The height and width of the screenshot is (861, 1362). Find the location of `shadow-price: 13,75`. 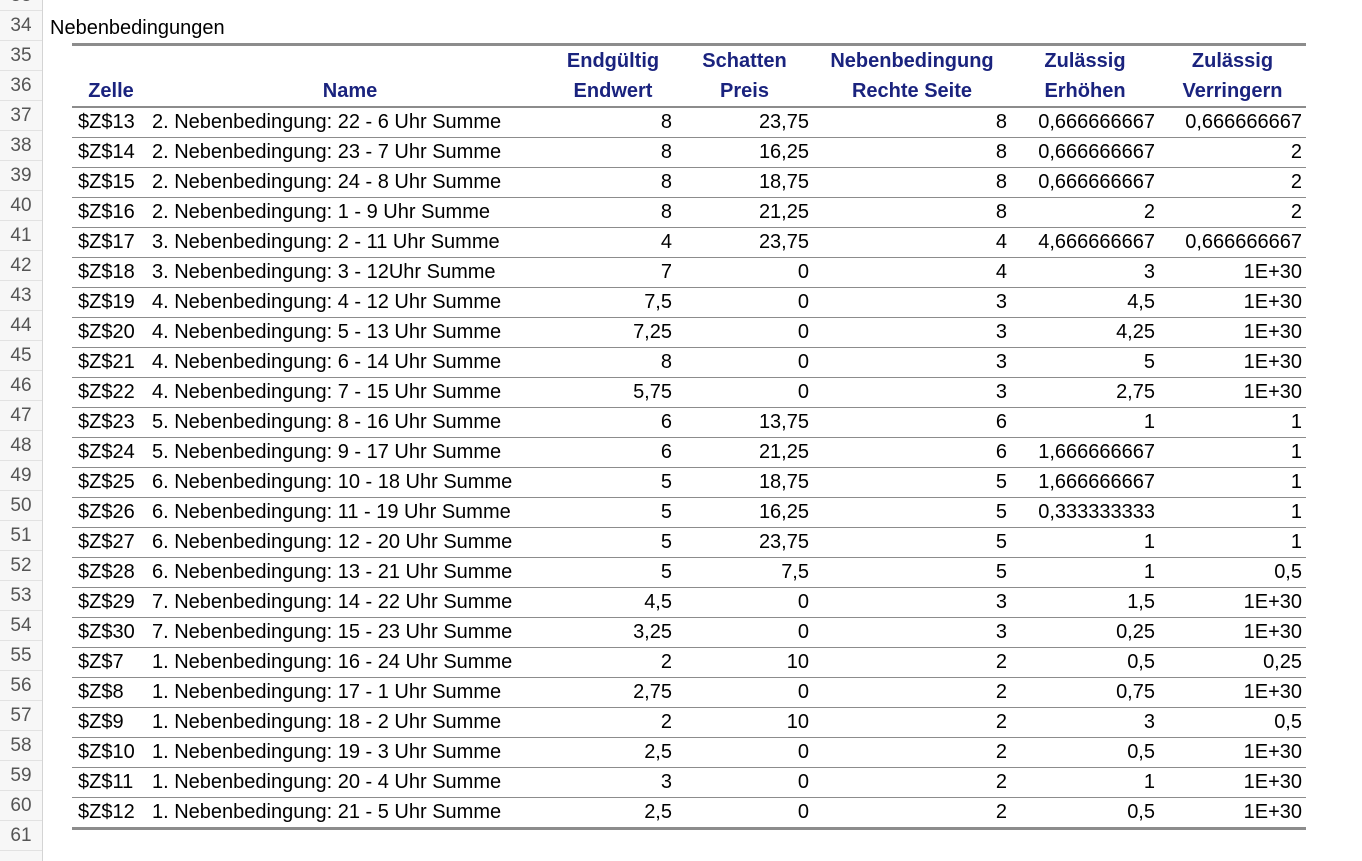

shadow-price: 13,75 is located at coordinates (744, 422).